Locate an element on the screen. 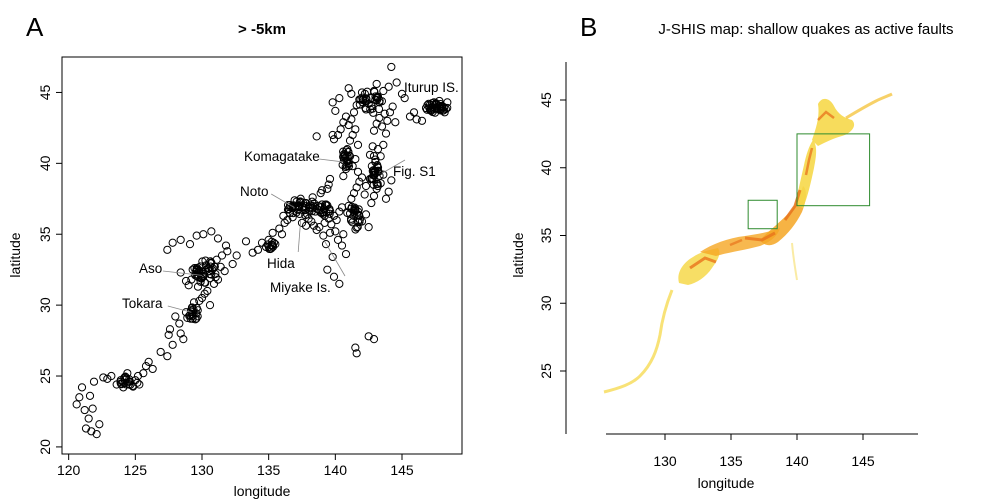 Image resolution: width=981 pixels, height=501 pixels. a-ytick-label: 25 is located at coordinates (45, 376).